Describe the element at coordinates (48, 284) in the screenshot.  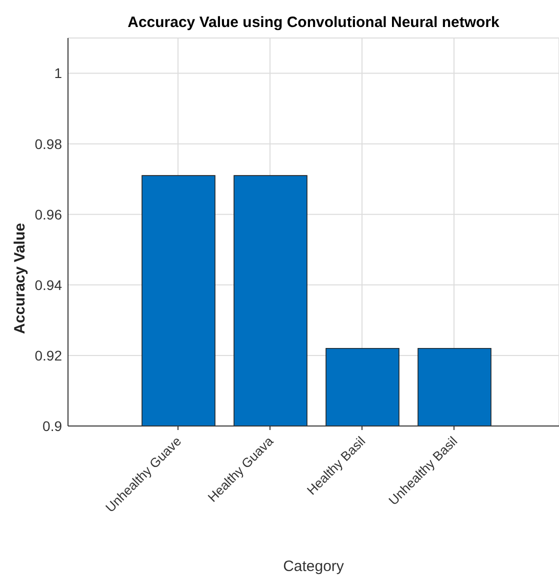
I see `y-tick-label: 0.94` at that location.